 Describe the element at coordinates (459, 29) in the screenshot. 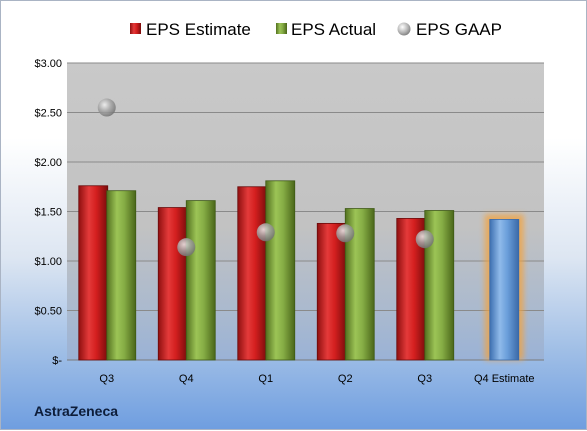

I see `legend-label-eps-gaap: EPS GAAP` at that location.